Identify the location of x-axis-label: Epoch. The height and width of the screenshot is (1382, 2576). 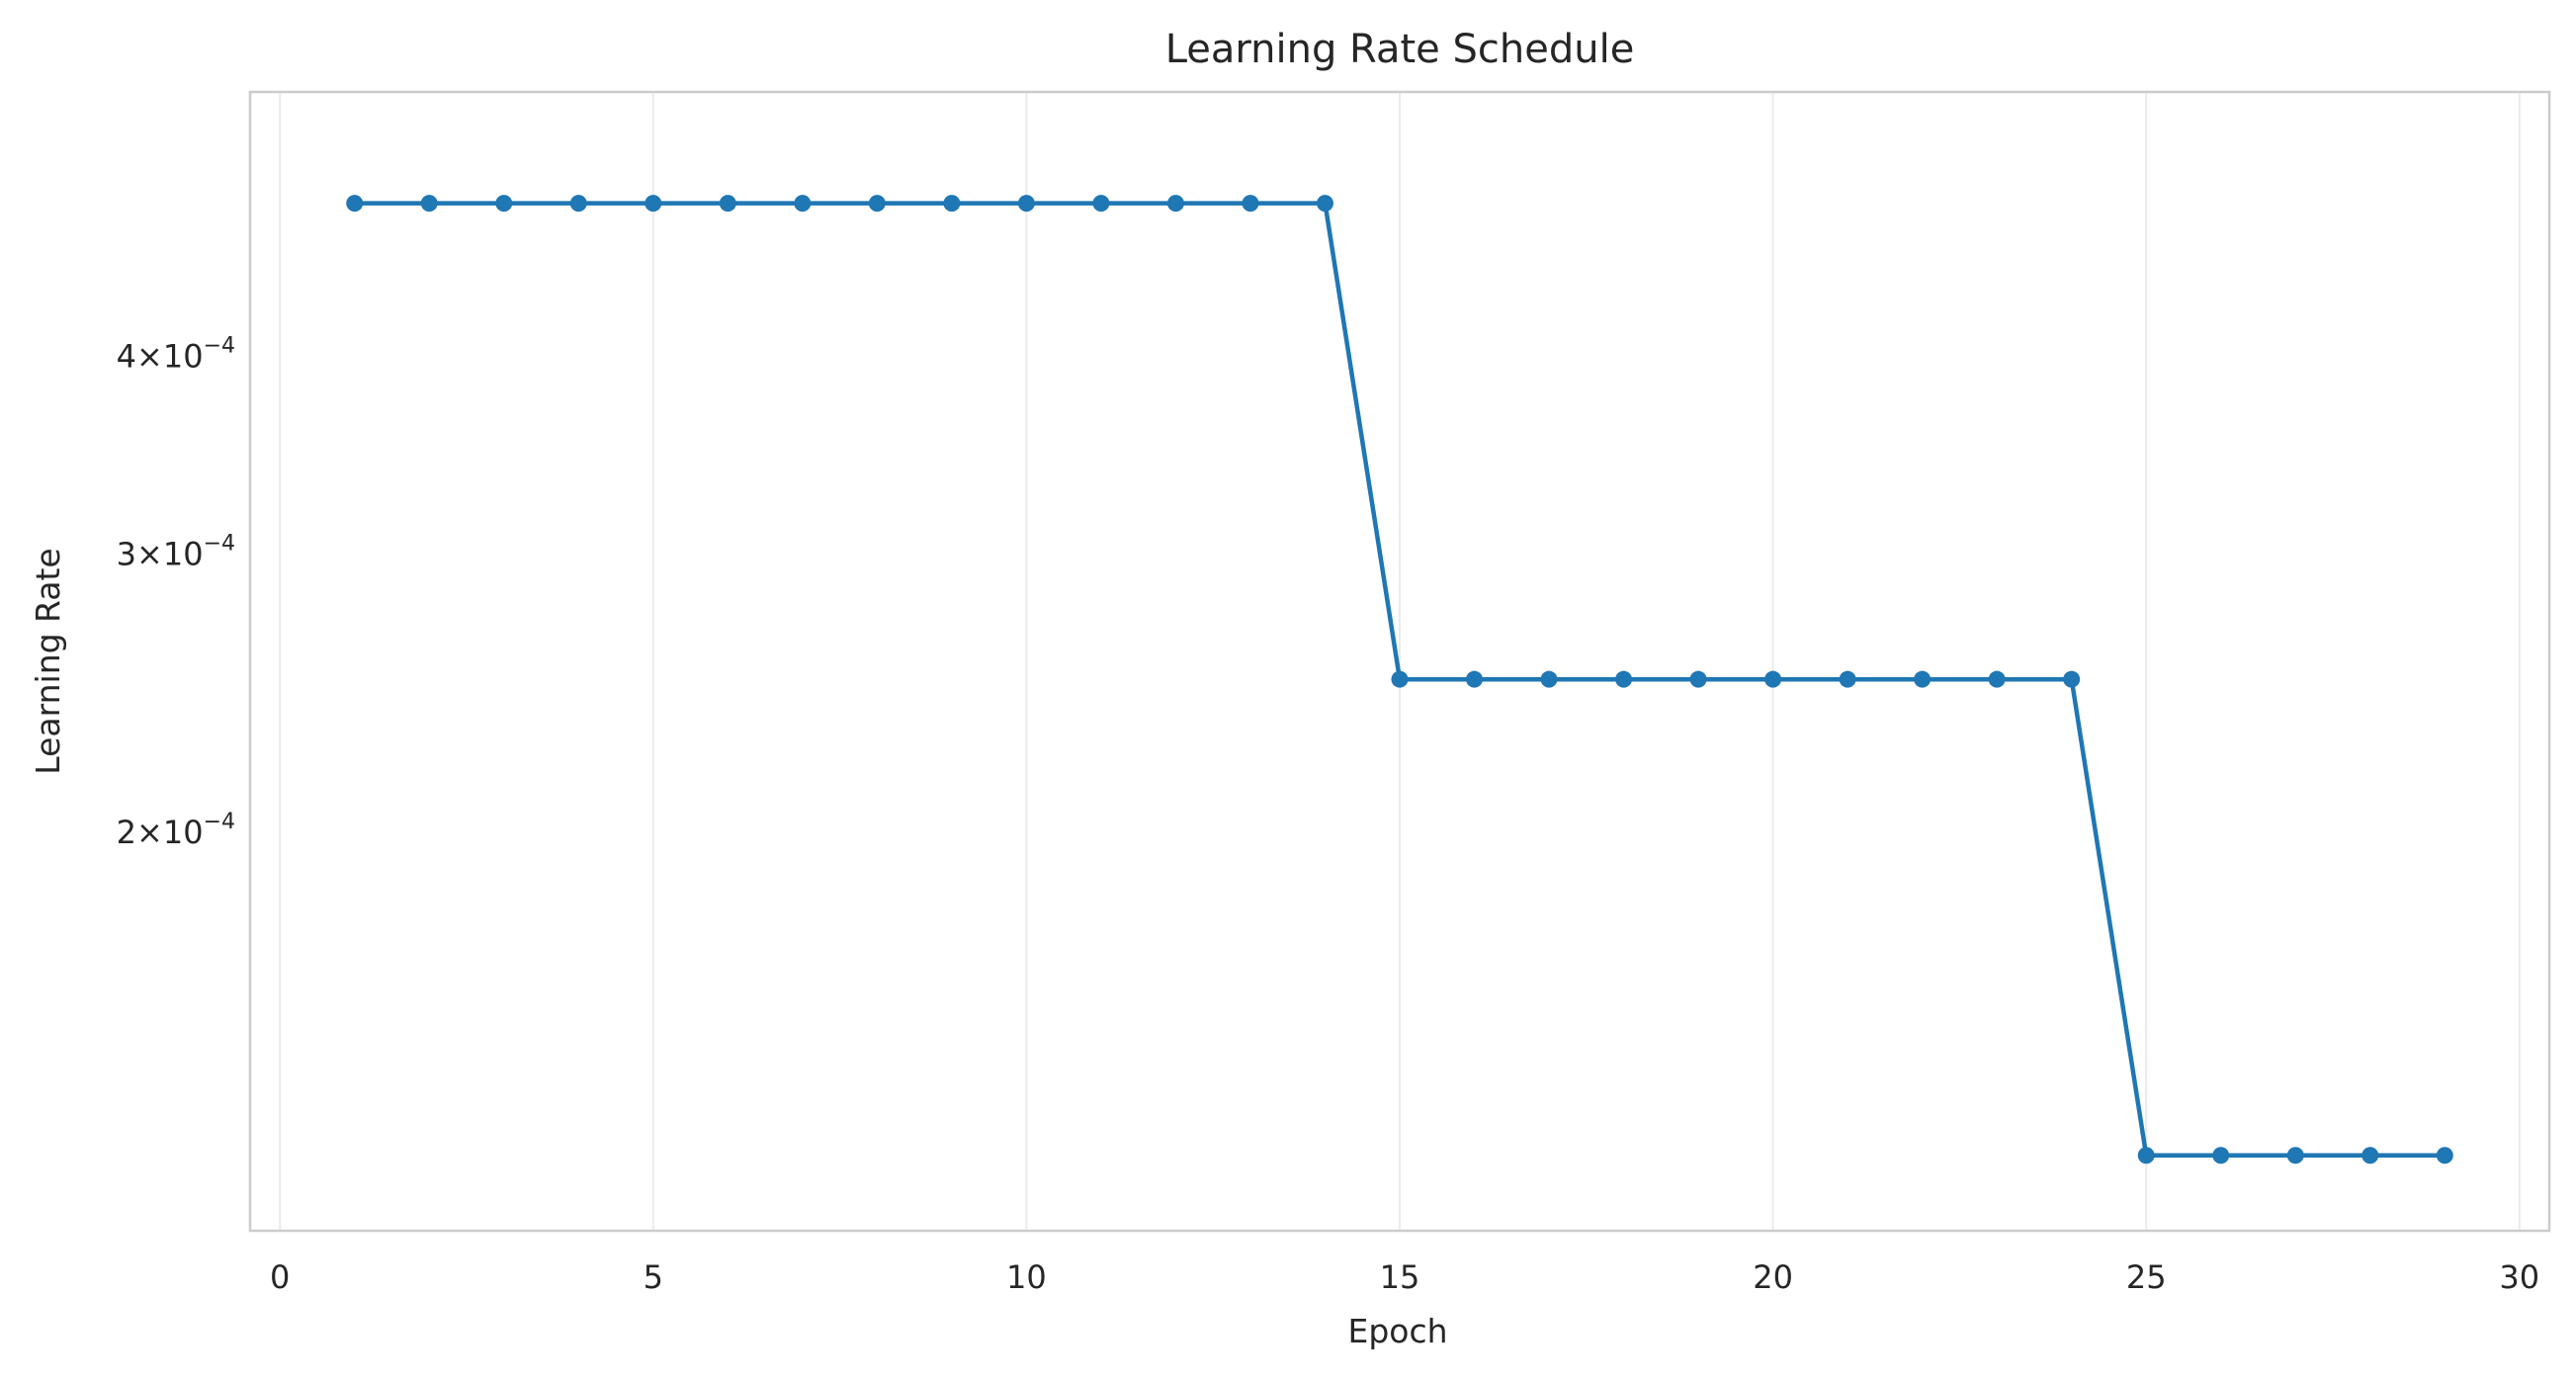
(1397, 1331).